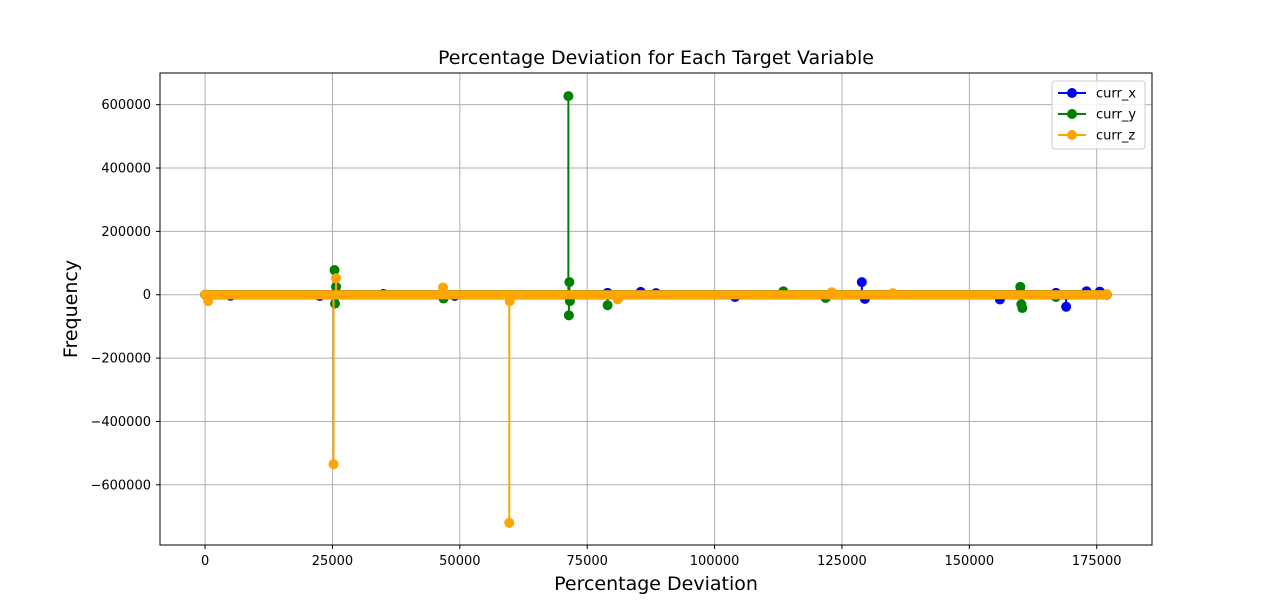  I want to click on y-tick-label: 600000, so click(126, 105).